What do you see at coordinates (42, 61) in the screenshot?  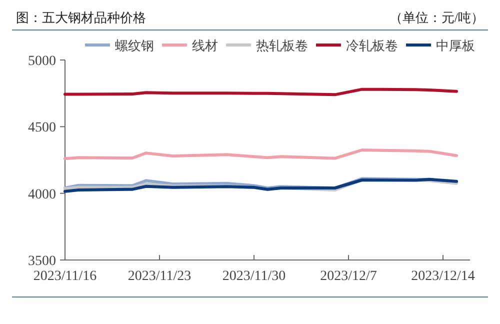 I see `y-tick-label: 5000` at bounding box center [42, 61].